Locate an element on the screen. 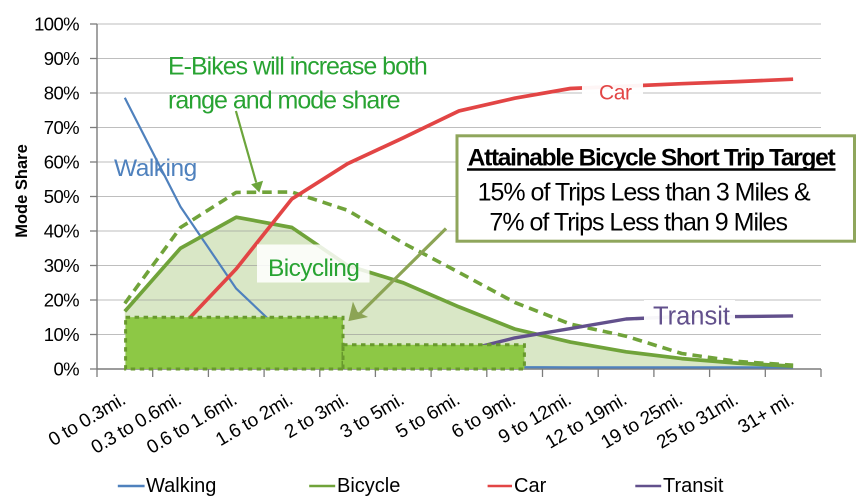 This screenshot has height=503, width=863. svg-text: 2 to 3mi. is located at coordinates (316, 416).